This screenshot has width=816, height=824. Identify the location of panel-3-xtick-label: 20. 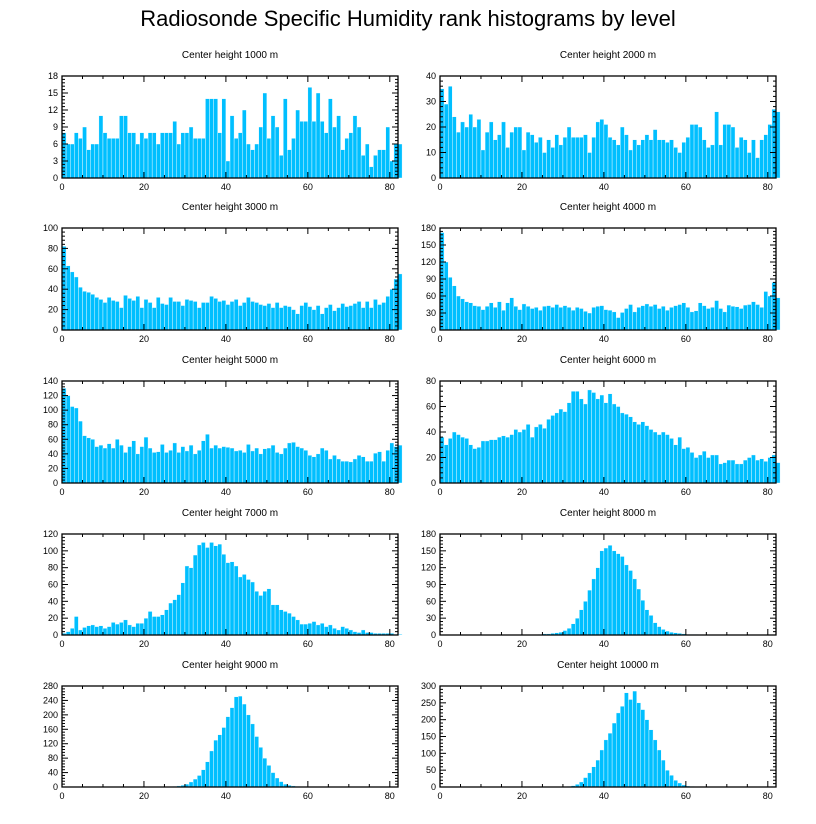
(144, 339).